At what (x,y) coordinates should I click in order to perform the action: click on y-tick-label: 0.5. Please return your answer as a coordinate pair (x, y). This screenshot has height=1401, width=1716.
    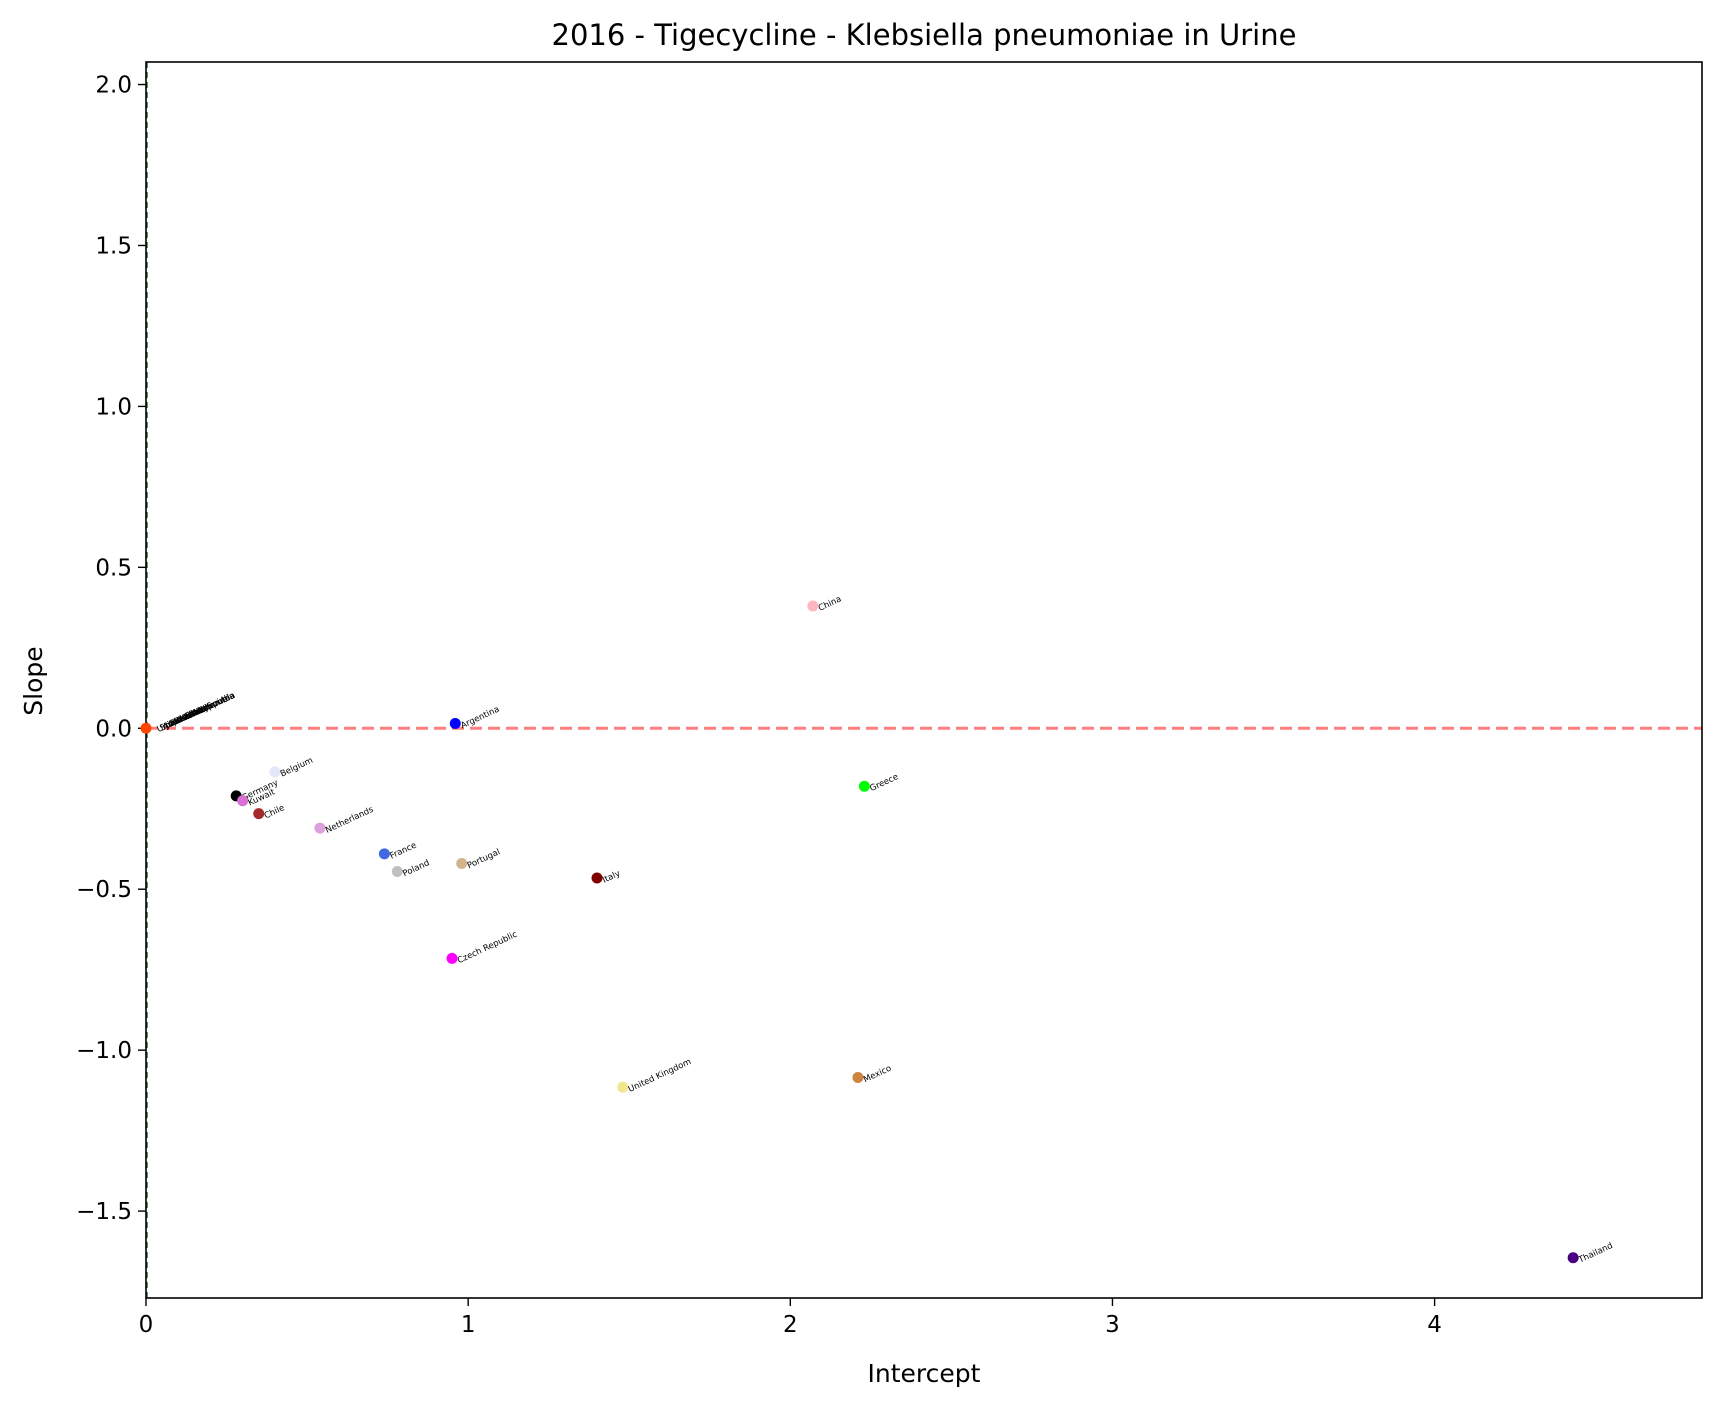
    Looking at the image, I should click on (113, 568).